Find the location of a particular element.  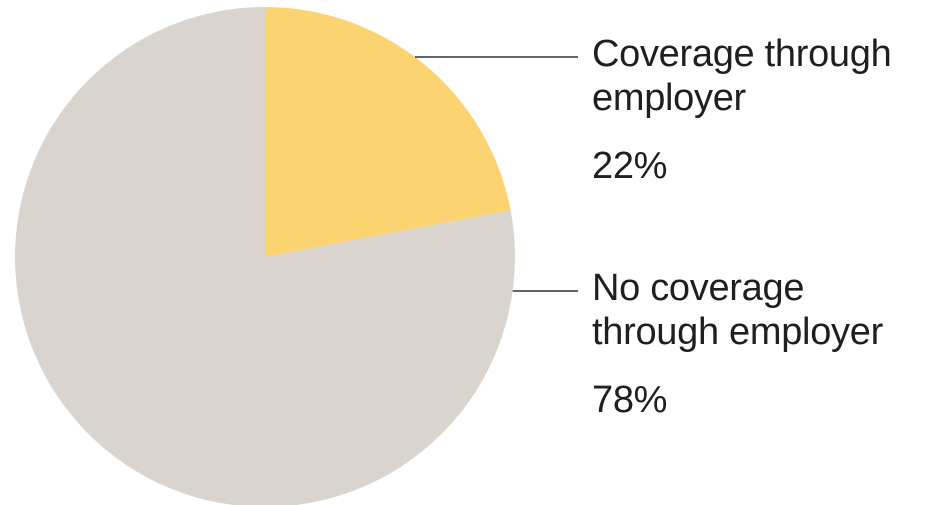

slice-label-coverage-through-employer: Coverage through employer 22% is located at coordinates (742, 110).